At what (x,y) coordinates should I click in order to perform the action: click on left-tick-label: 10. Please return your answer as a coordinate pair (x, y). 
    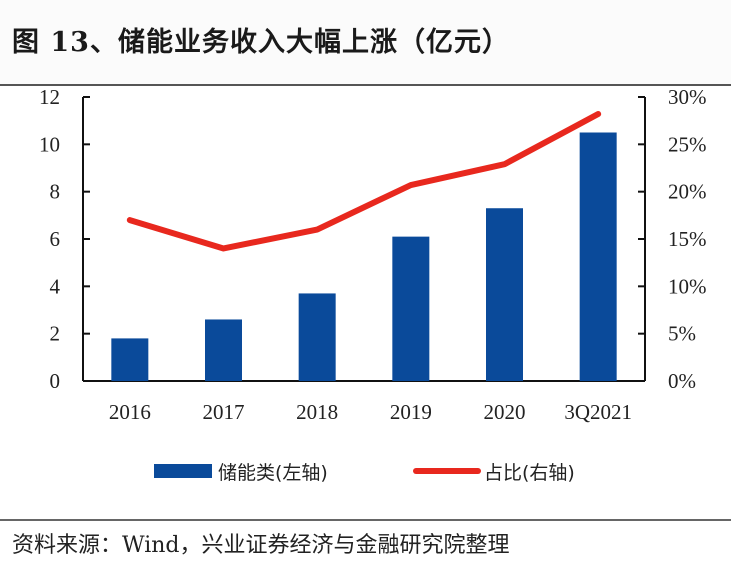
    Looking at the image, I should click on (49, 144).